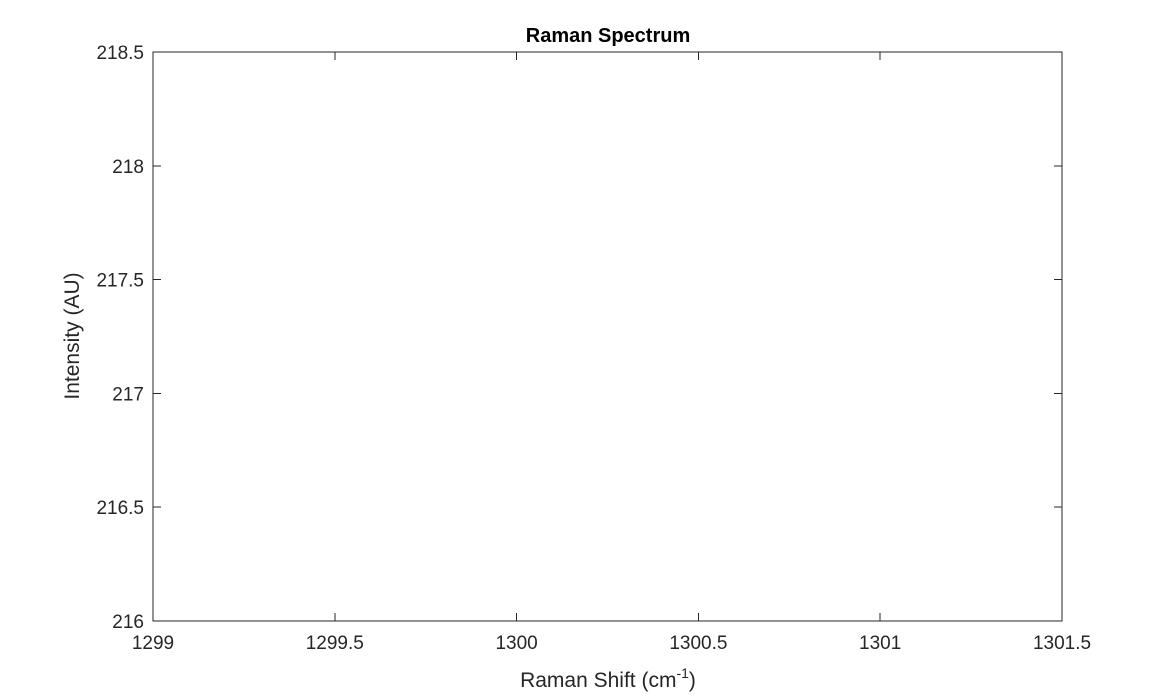 Image resolution: width=1175 pixels, height=698 pixels. Describe the element at coordinates (1062, 643) in the screenshot. I see `x-tick-label: 1301.5` at that location.